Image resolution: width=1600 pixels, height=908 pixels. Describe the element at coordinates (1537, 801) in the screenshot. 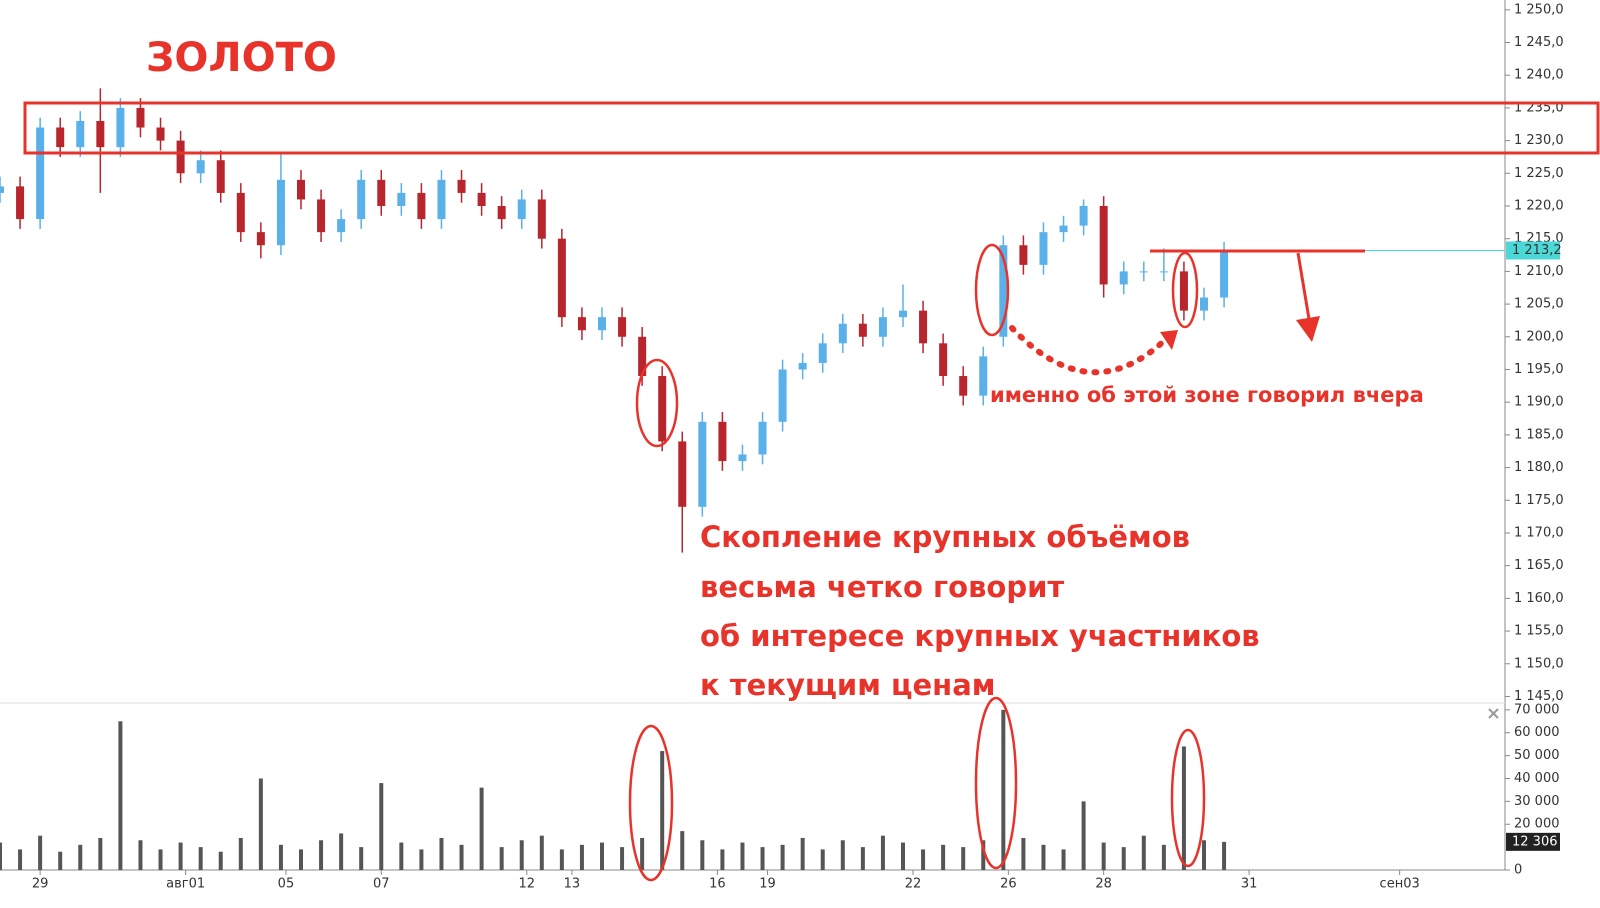

I see `volume-tick-label: 30 000` at that location.